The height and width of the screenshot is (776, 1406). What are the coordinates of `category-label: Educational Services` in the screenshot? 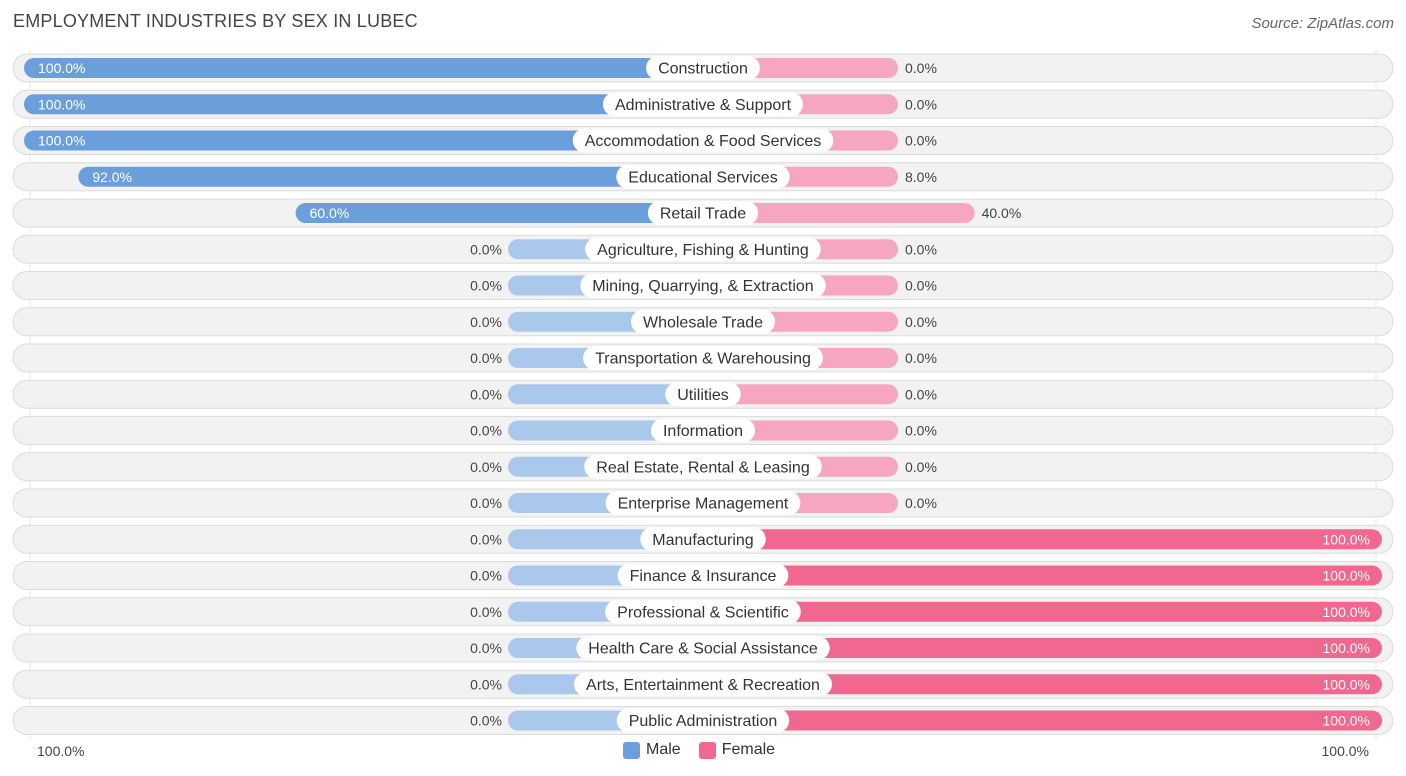 It's located at (702, 177).